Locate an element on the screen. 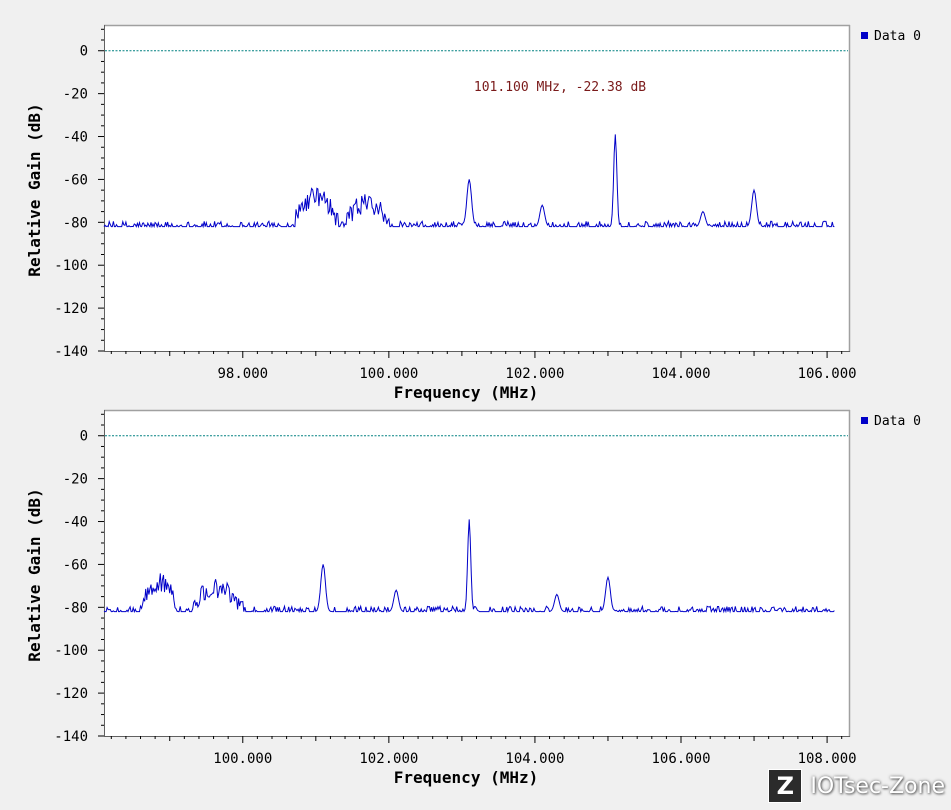 This screenshot has height=810, width=951. marker-readout: 101.100 MHz, -22.38 dB is located at coordinates (560, 87).